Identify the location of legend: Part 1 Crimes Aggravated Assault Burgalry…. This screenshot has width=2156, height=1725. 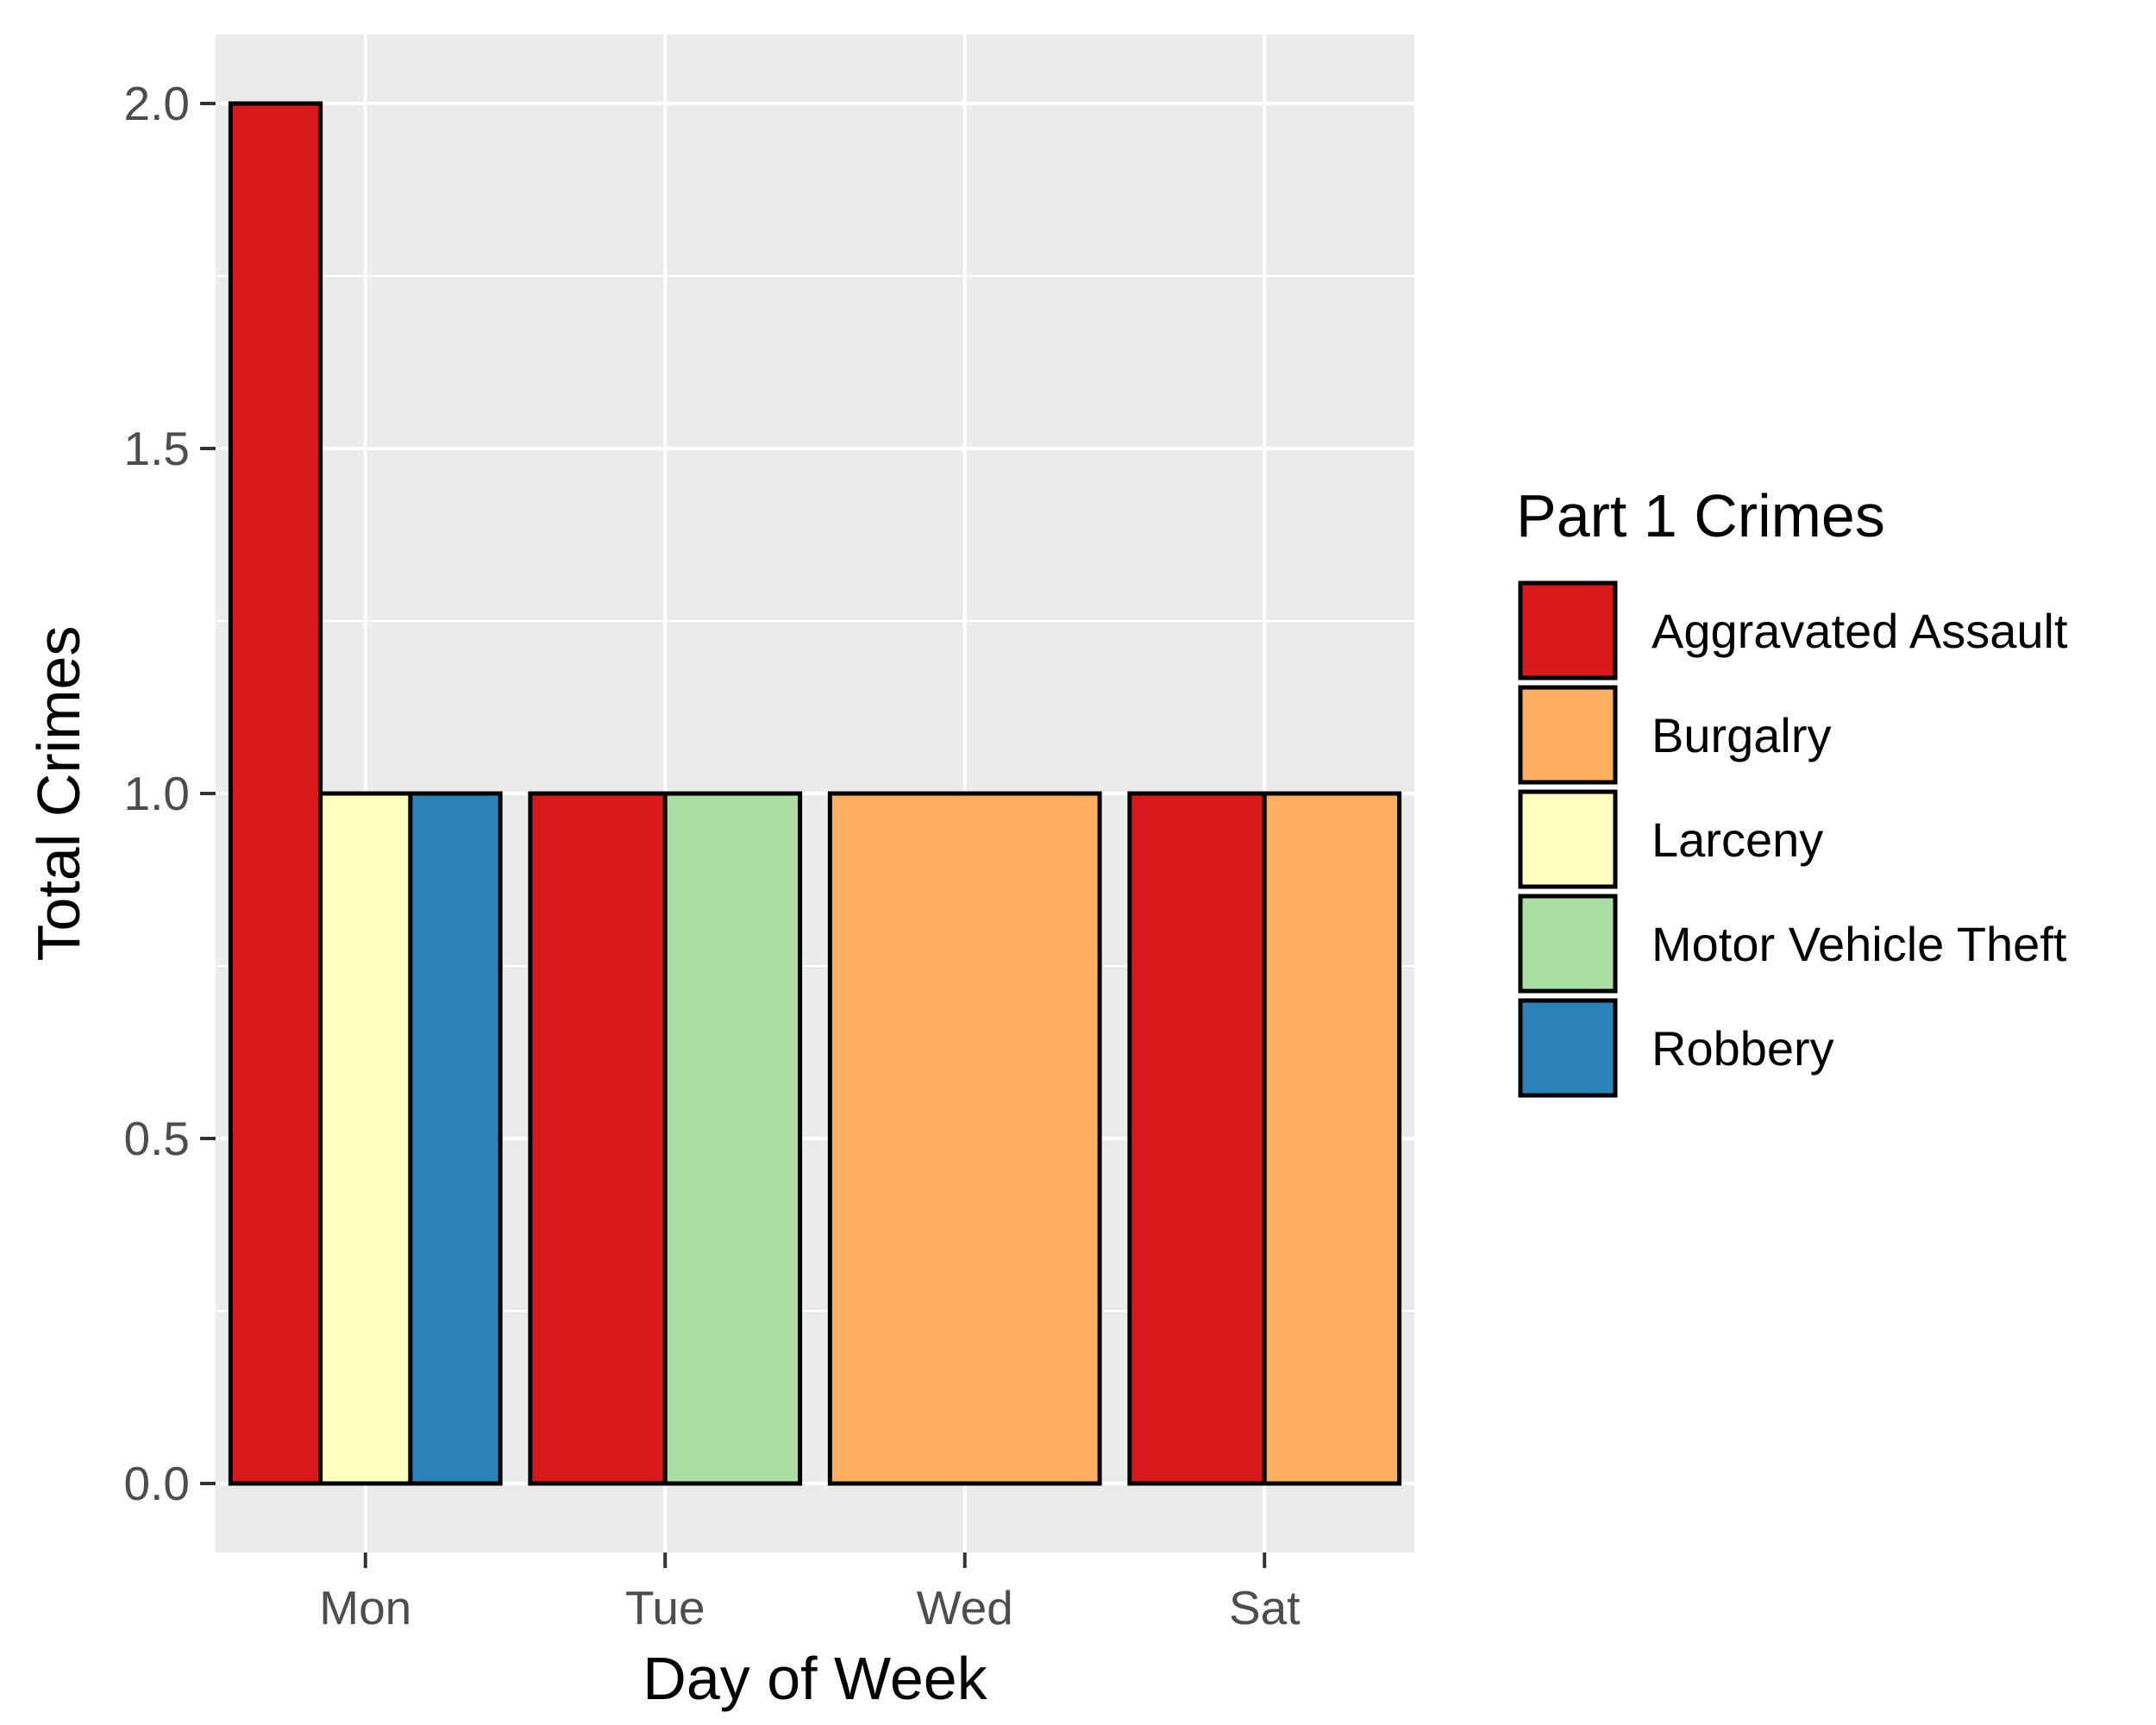
(1792, 790).